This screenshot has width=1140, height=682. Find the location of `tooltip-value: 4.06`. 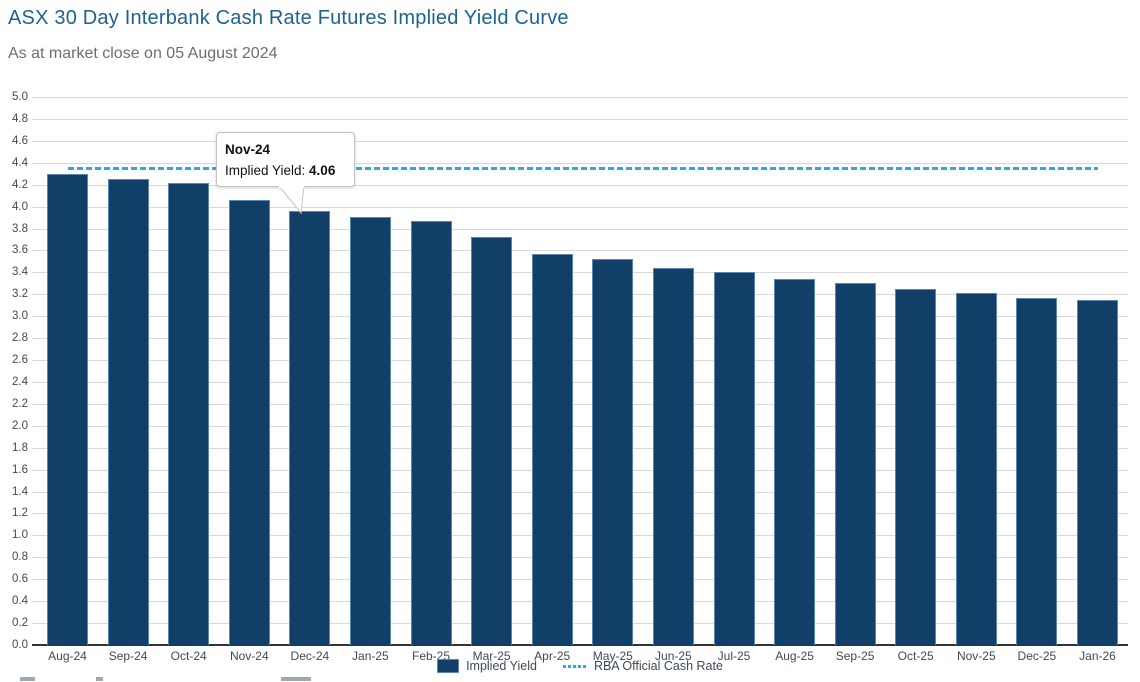

tooltip-value: 4.06 is located at coordinates (322, 170).